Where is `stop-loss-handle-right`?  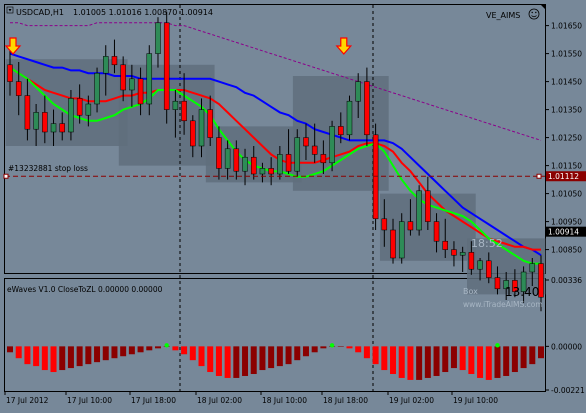 stop-loss-handle-right is located at coordinates (539, 176).